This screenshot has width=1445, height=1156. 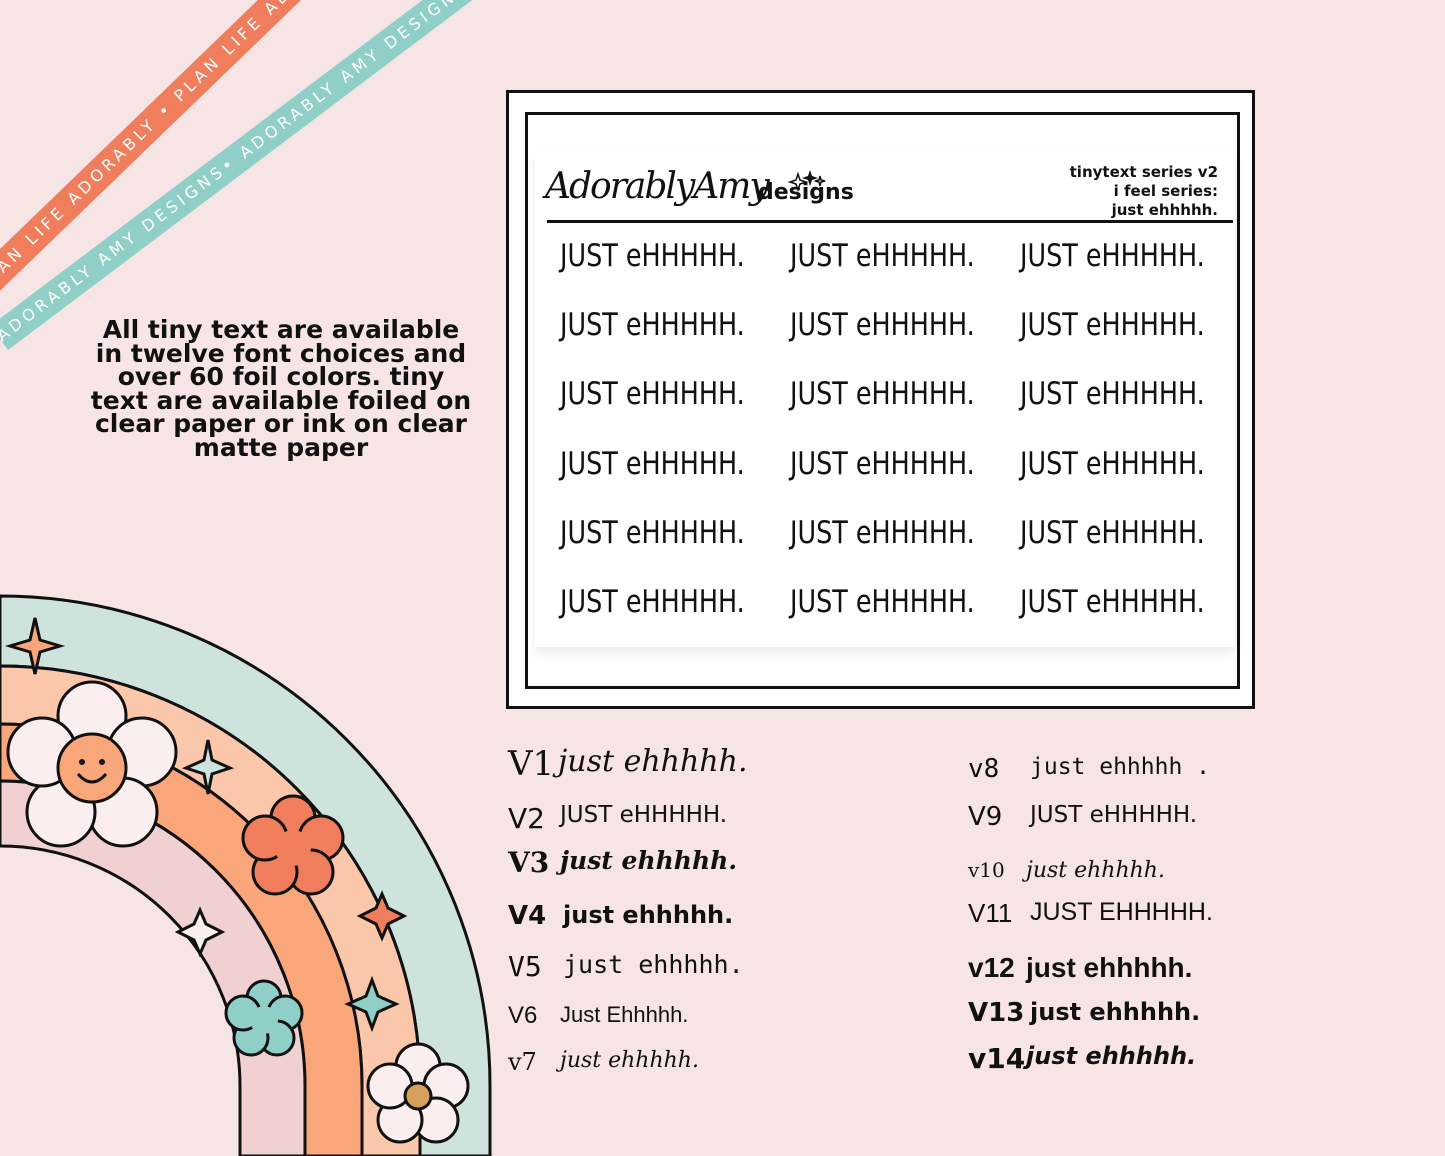 I want to click on variant-number: V13, so click(x=996, y=1013).